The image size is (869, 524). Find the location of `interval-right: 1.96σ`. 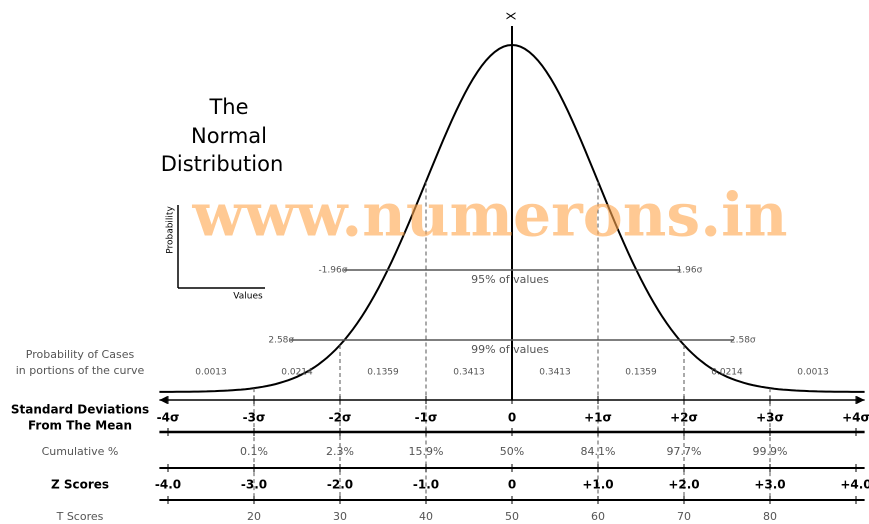

interval-right: 1.96σ is located at coordinates (690, 271).